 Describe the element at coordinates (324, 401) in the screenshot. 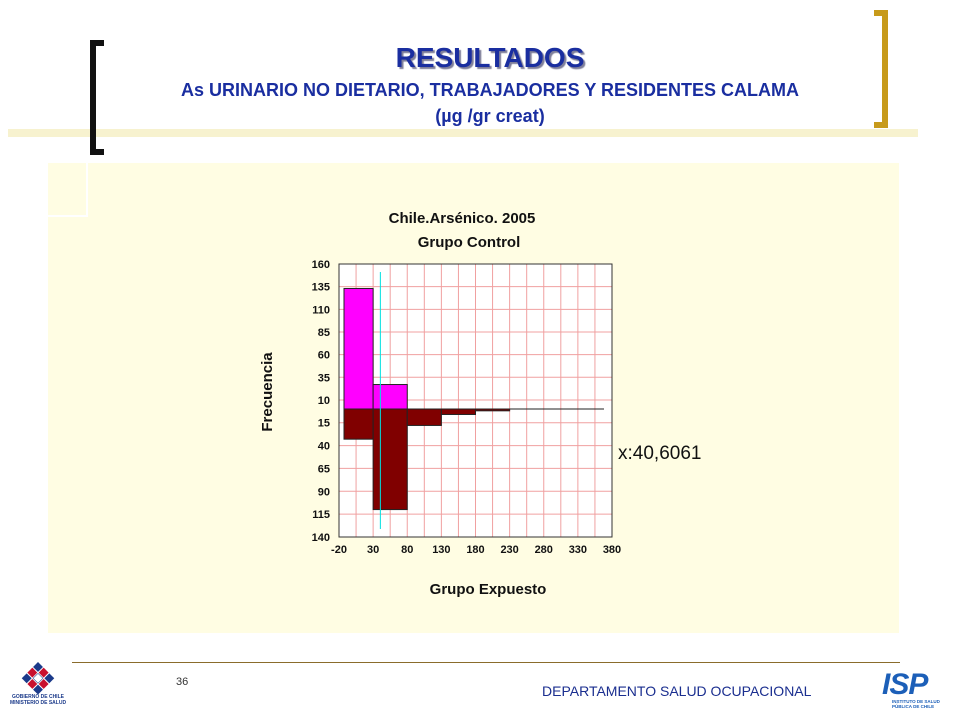

I see `y-tick-label: 10` at that location.